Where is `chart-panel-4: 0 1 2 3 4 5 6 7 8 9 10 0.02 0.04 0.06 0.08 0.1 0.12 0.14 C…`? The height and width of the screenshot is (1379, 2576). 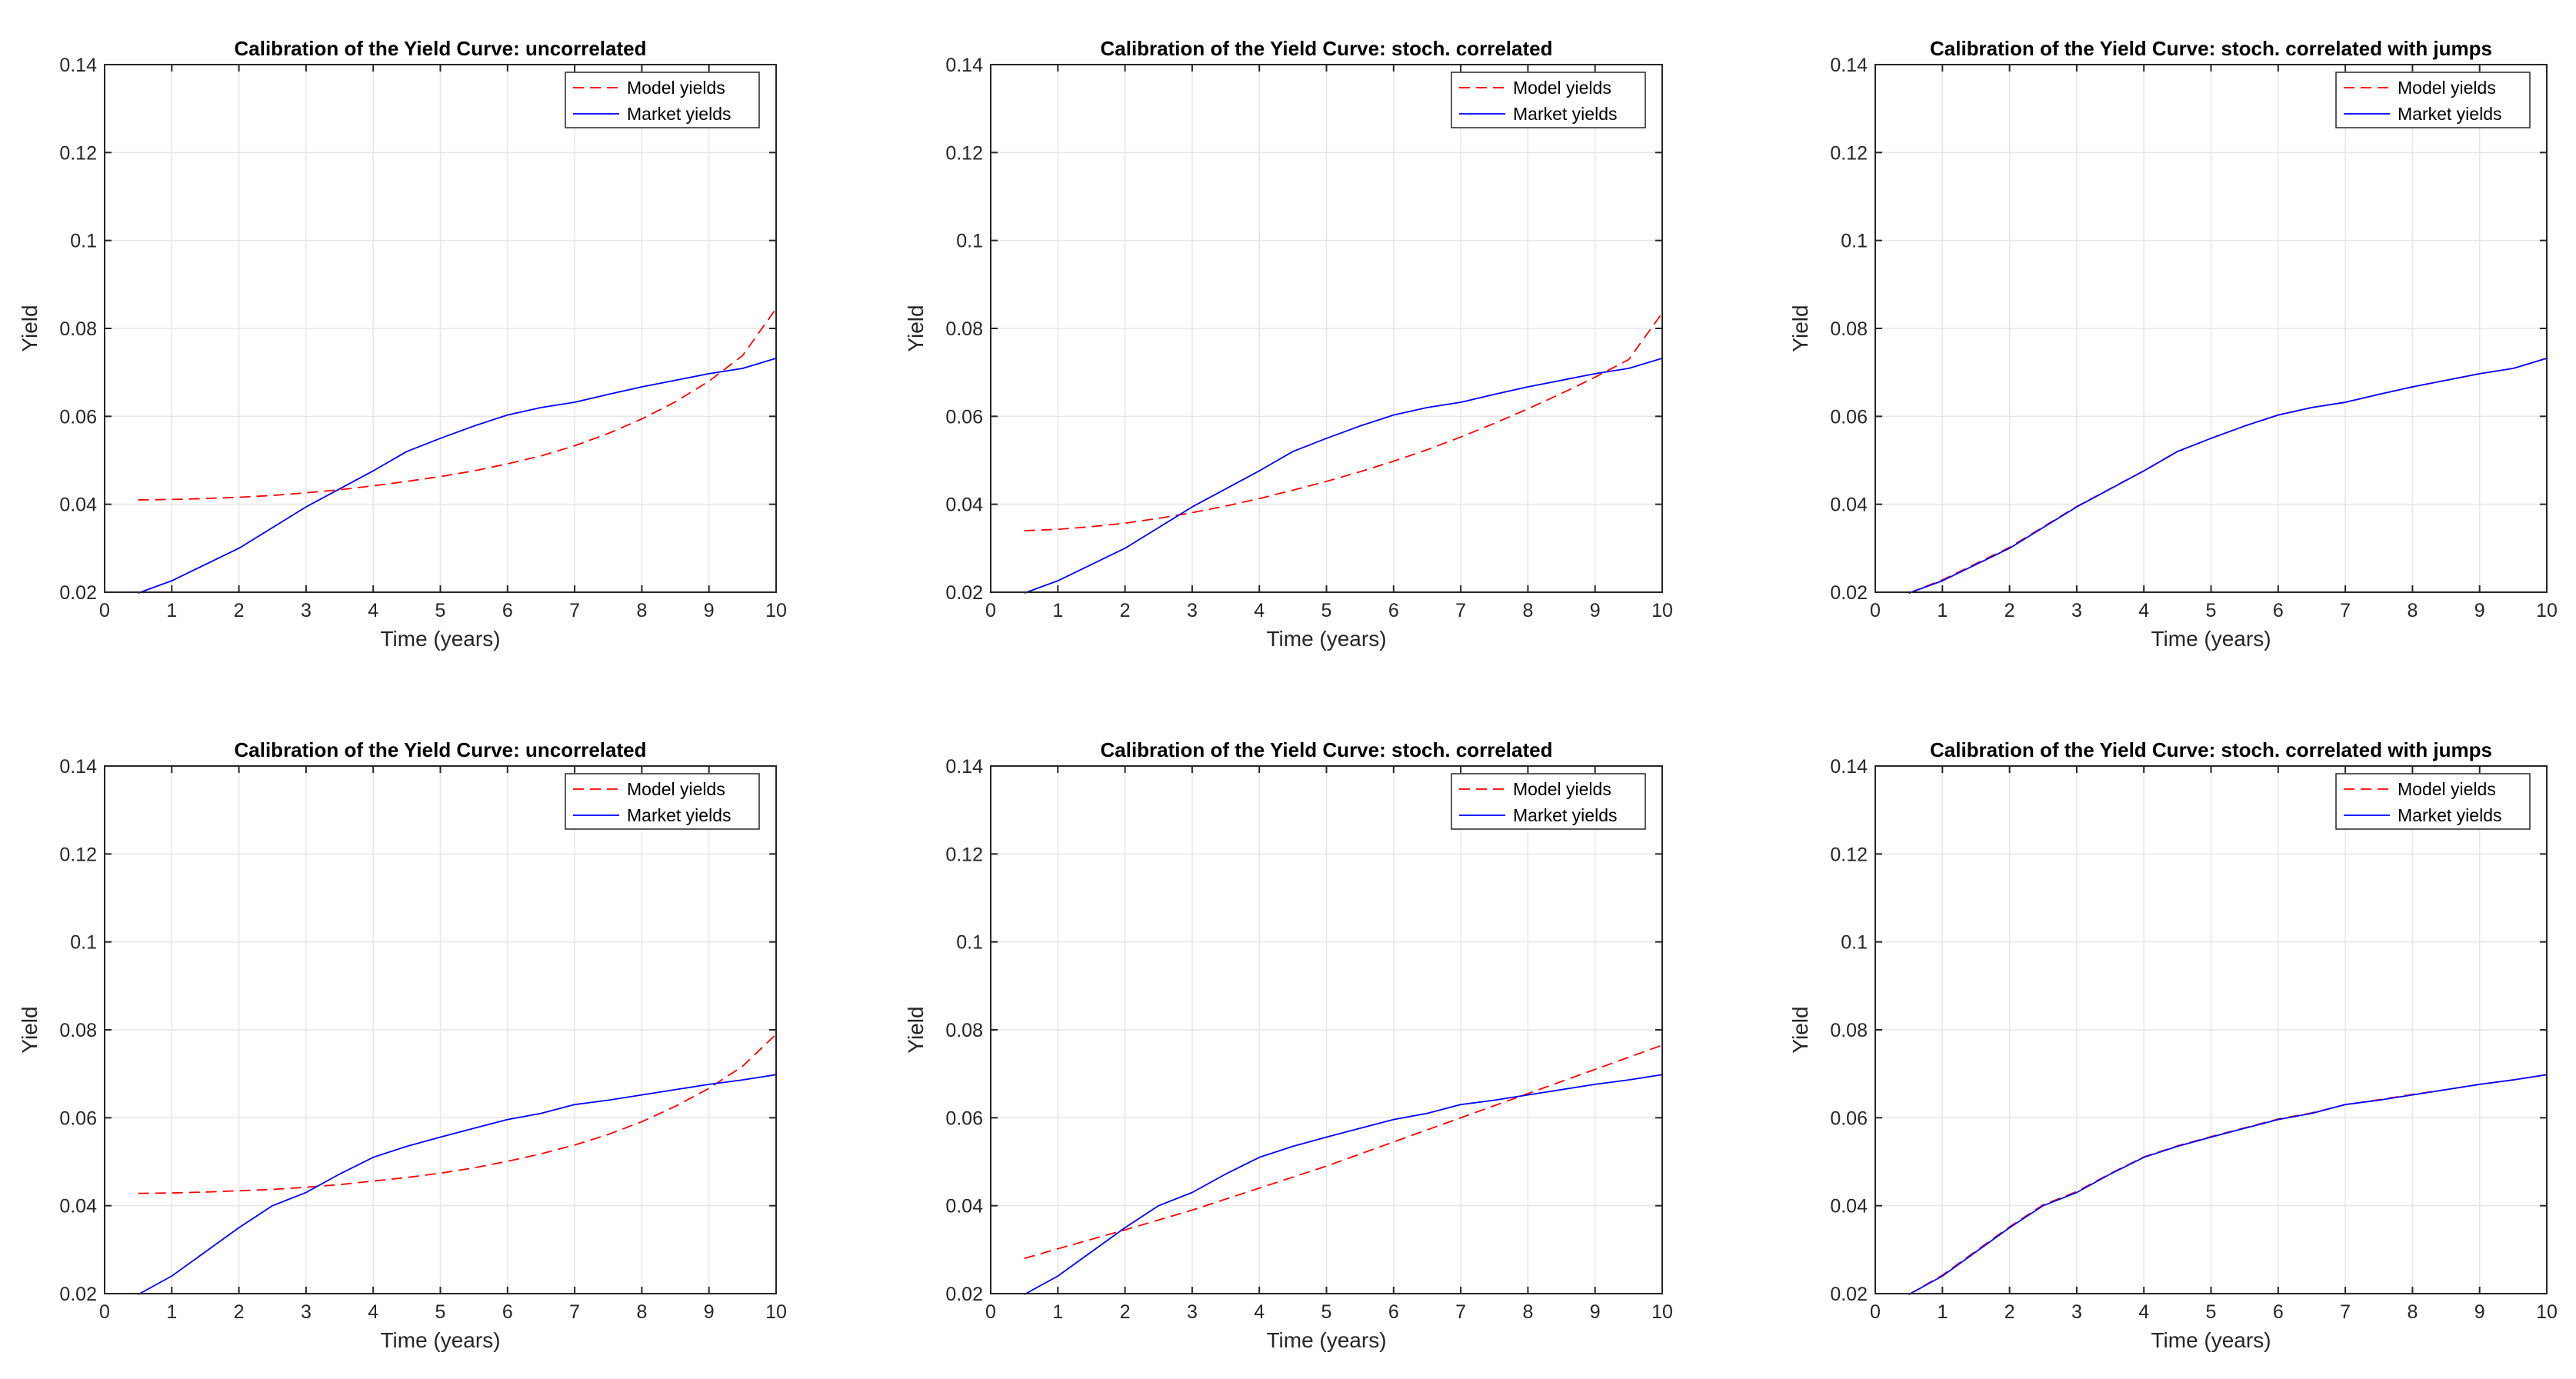 chart-panel-4: 0 1 2 3 4 5 6 7 8 9 10 0.02 0.04 0.06 0.08 0.1 0.12 0.14 C… is located at coordinates (402, 1045).